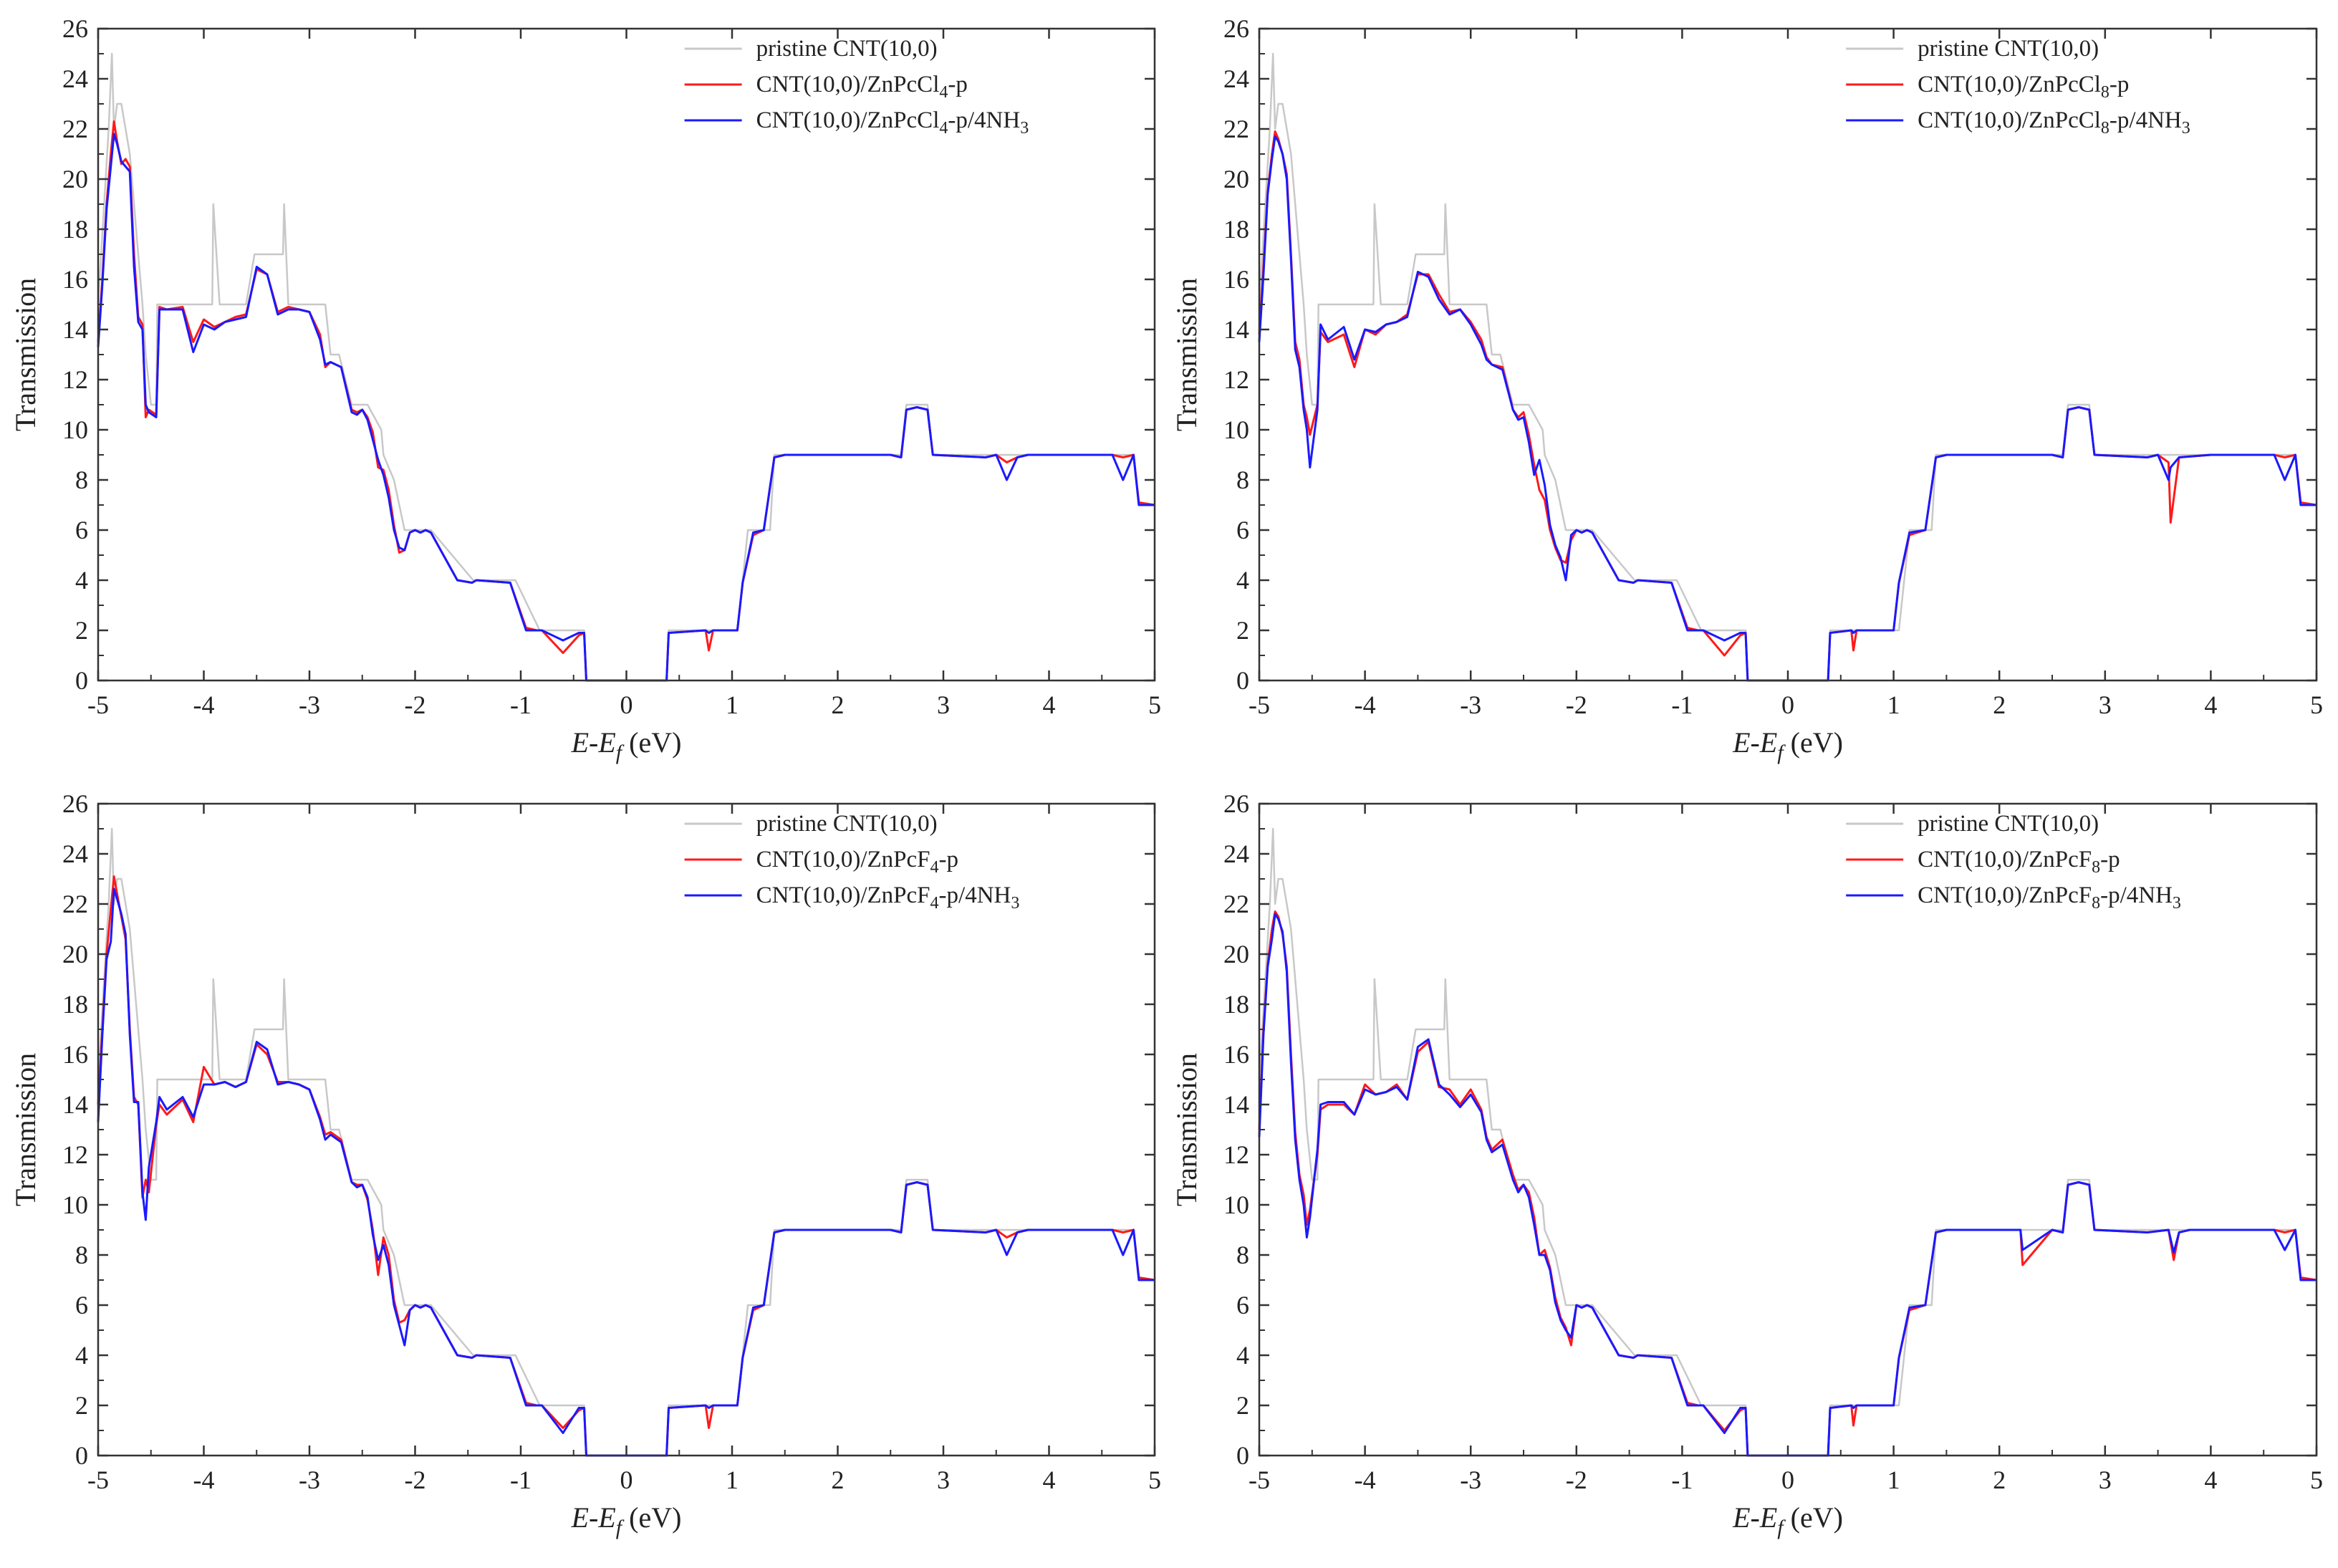 This screenshot has height=1568, width=2338. Describe the element at coordinates (893, 122) in the screenshot. I see `legend-entry-ammonia: CNT(10,0)/ZnPcCl4-p/4NH3` at that location.